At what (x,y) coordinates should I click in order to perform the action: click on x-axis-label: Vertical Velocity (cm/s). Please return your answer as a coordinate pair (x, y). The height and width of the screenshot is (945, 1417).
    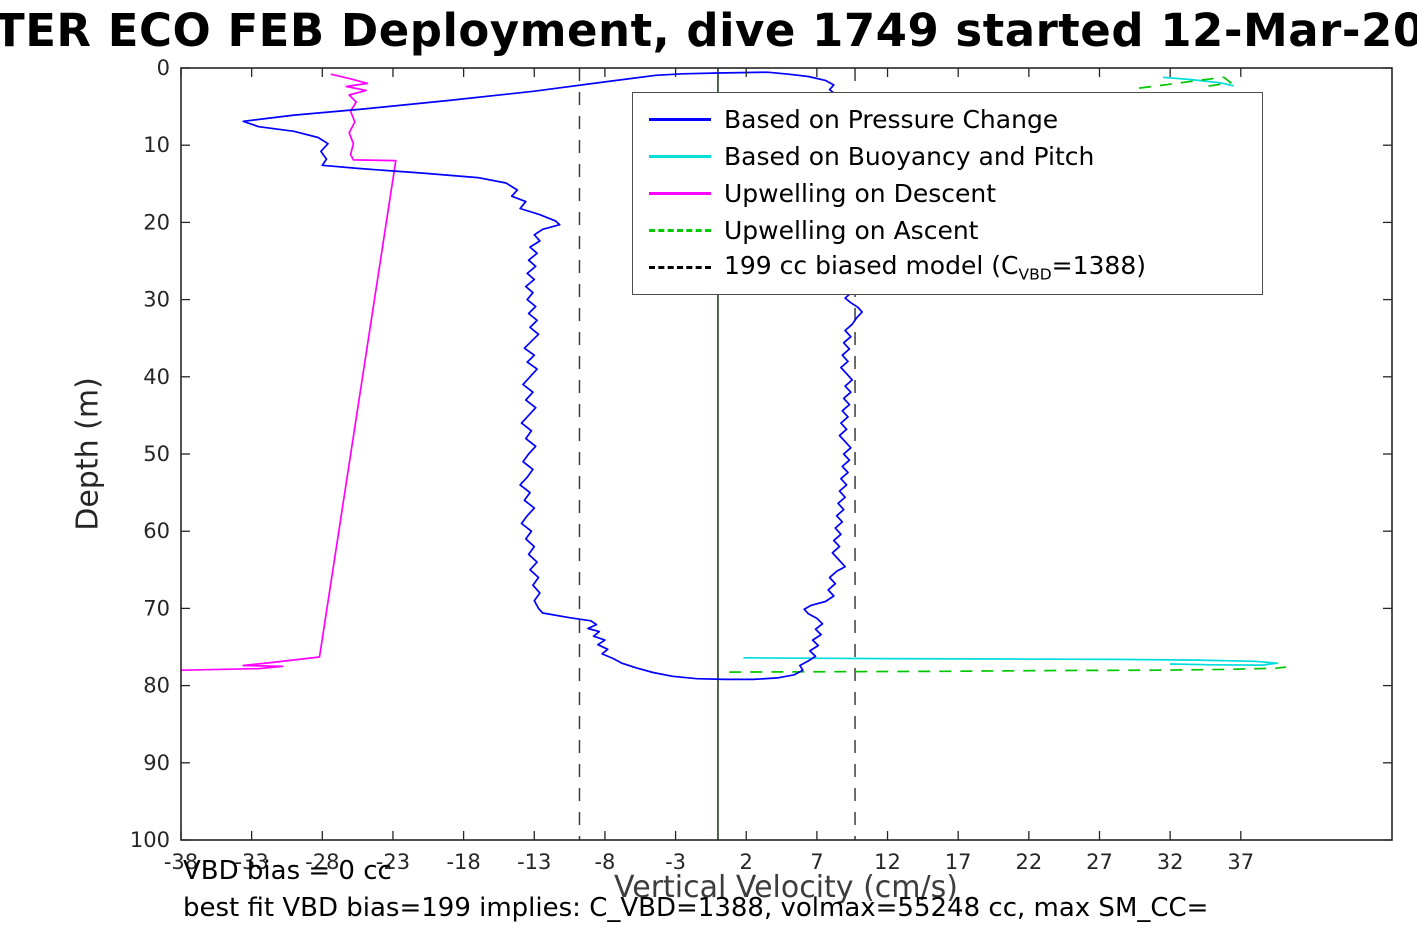
    Looking at the image, I should click on (786, 887).